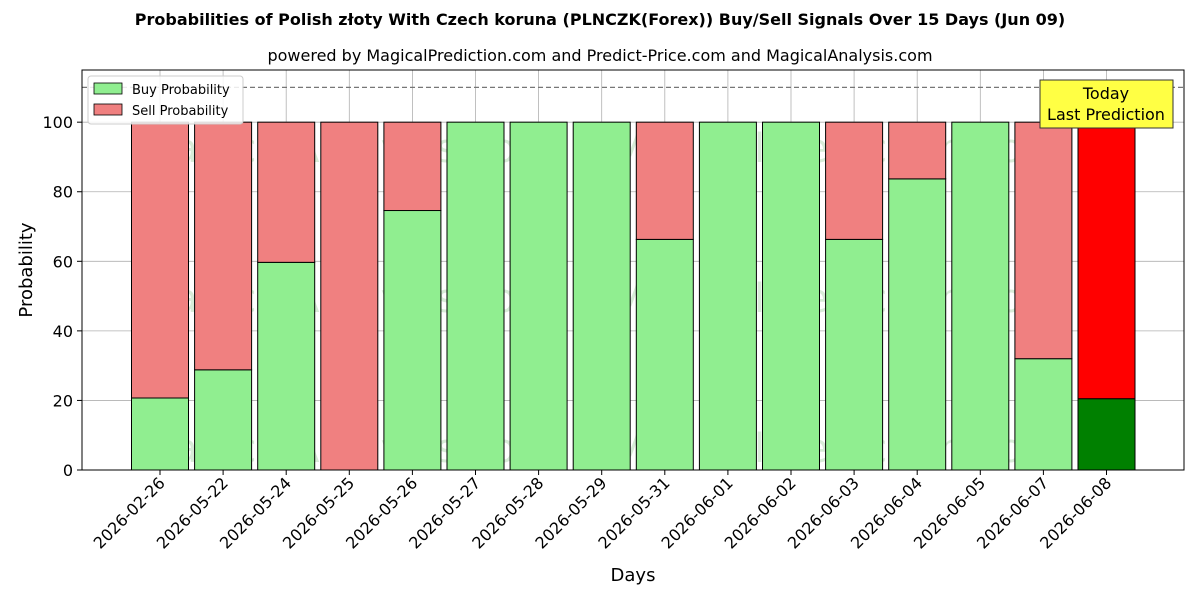  I want to click on annotation-line-1: Today, so click(1105, 93).